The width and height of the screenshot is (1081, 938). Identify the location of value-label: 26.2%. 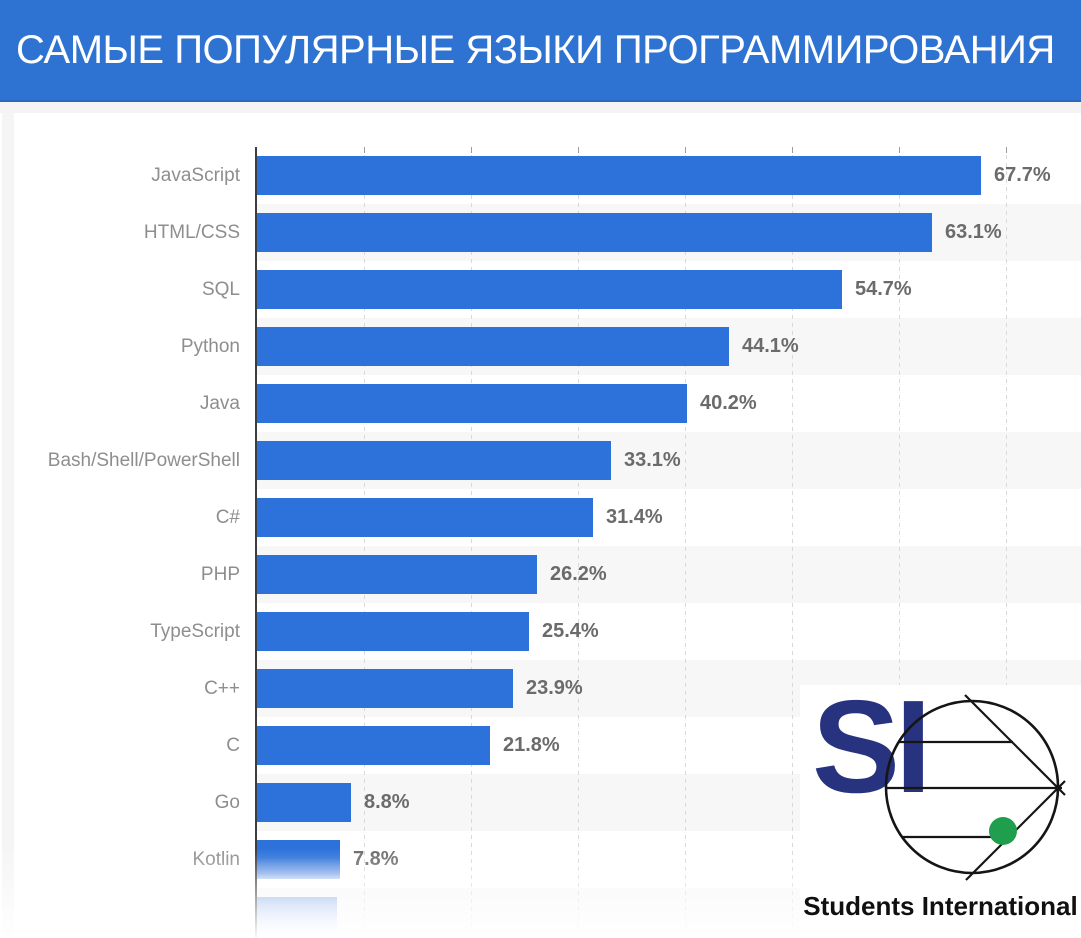
(578, 574).